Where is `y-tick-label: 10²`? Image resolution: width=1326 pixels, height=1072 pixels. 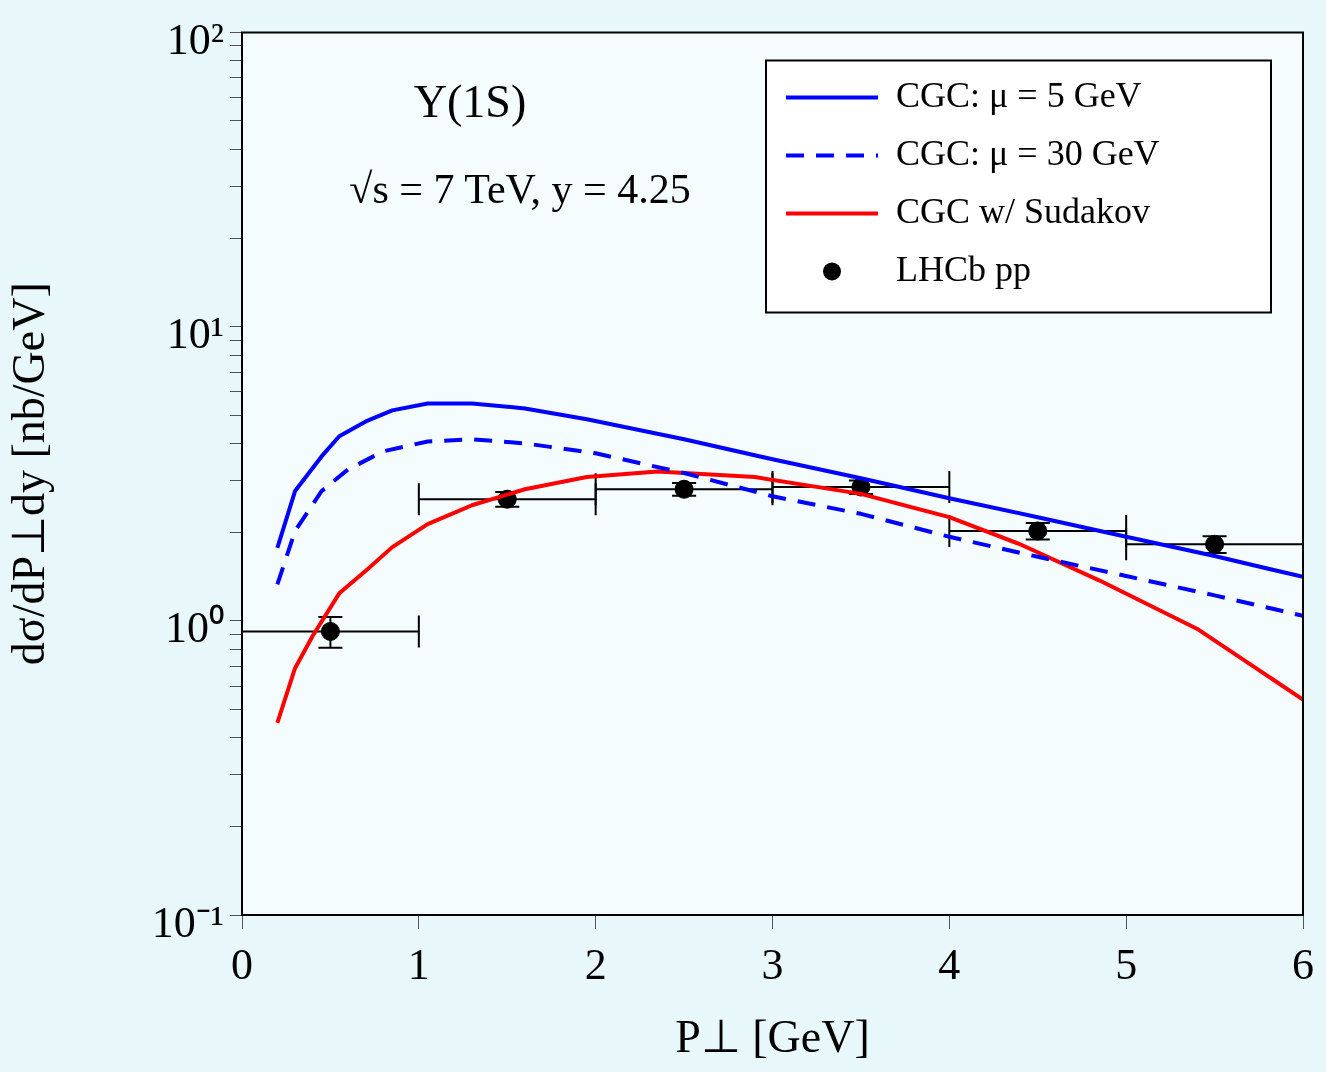
y-tick-label: 10² is located at coordinates (195, 39).